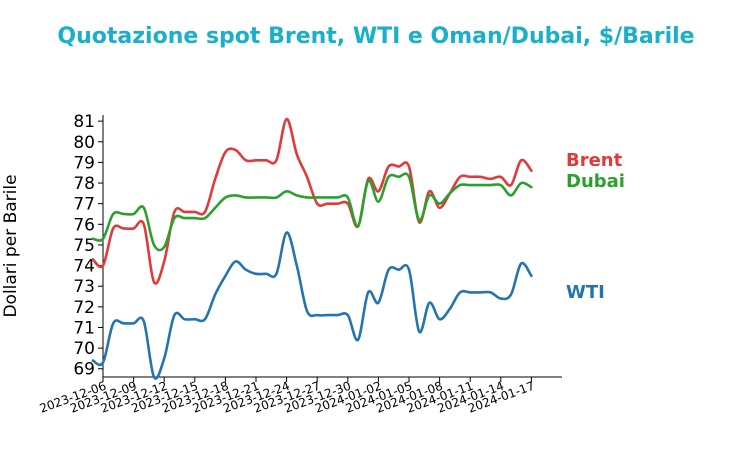 The width and height of the screenshot is (752, 476). Describe the element at coordinates (84, 184) in the screenshot. I see `y-tick-label: 78` at that location.